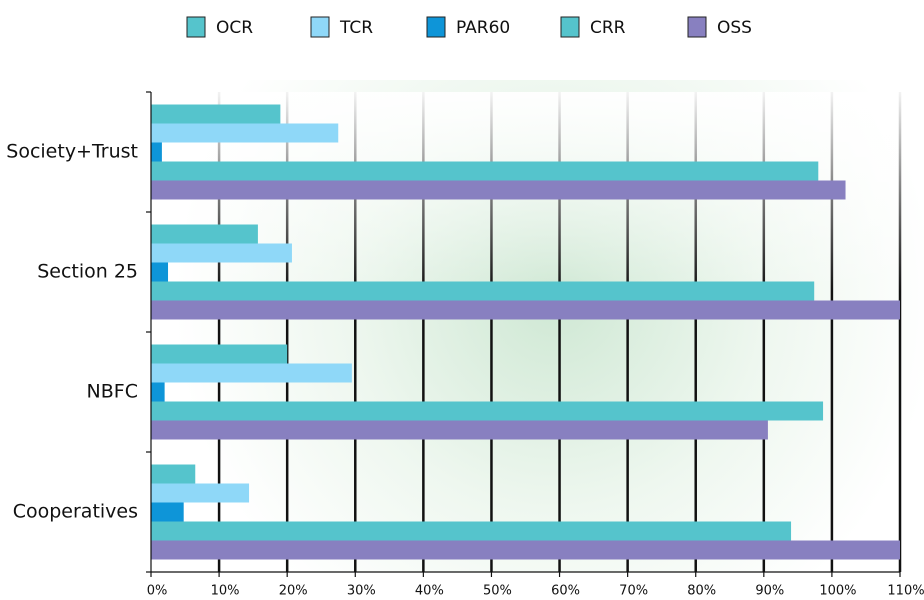 The height and width of the screenshot is (600, 924). Describe the element at coordinates (356, 28) in the screenshot. I see `legend-label: TCR` at that location.